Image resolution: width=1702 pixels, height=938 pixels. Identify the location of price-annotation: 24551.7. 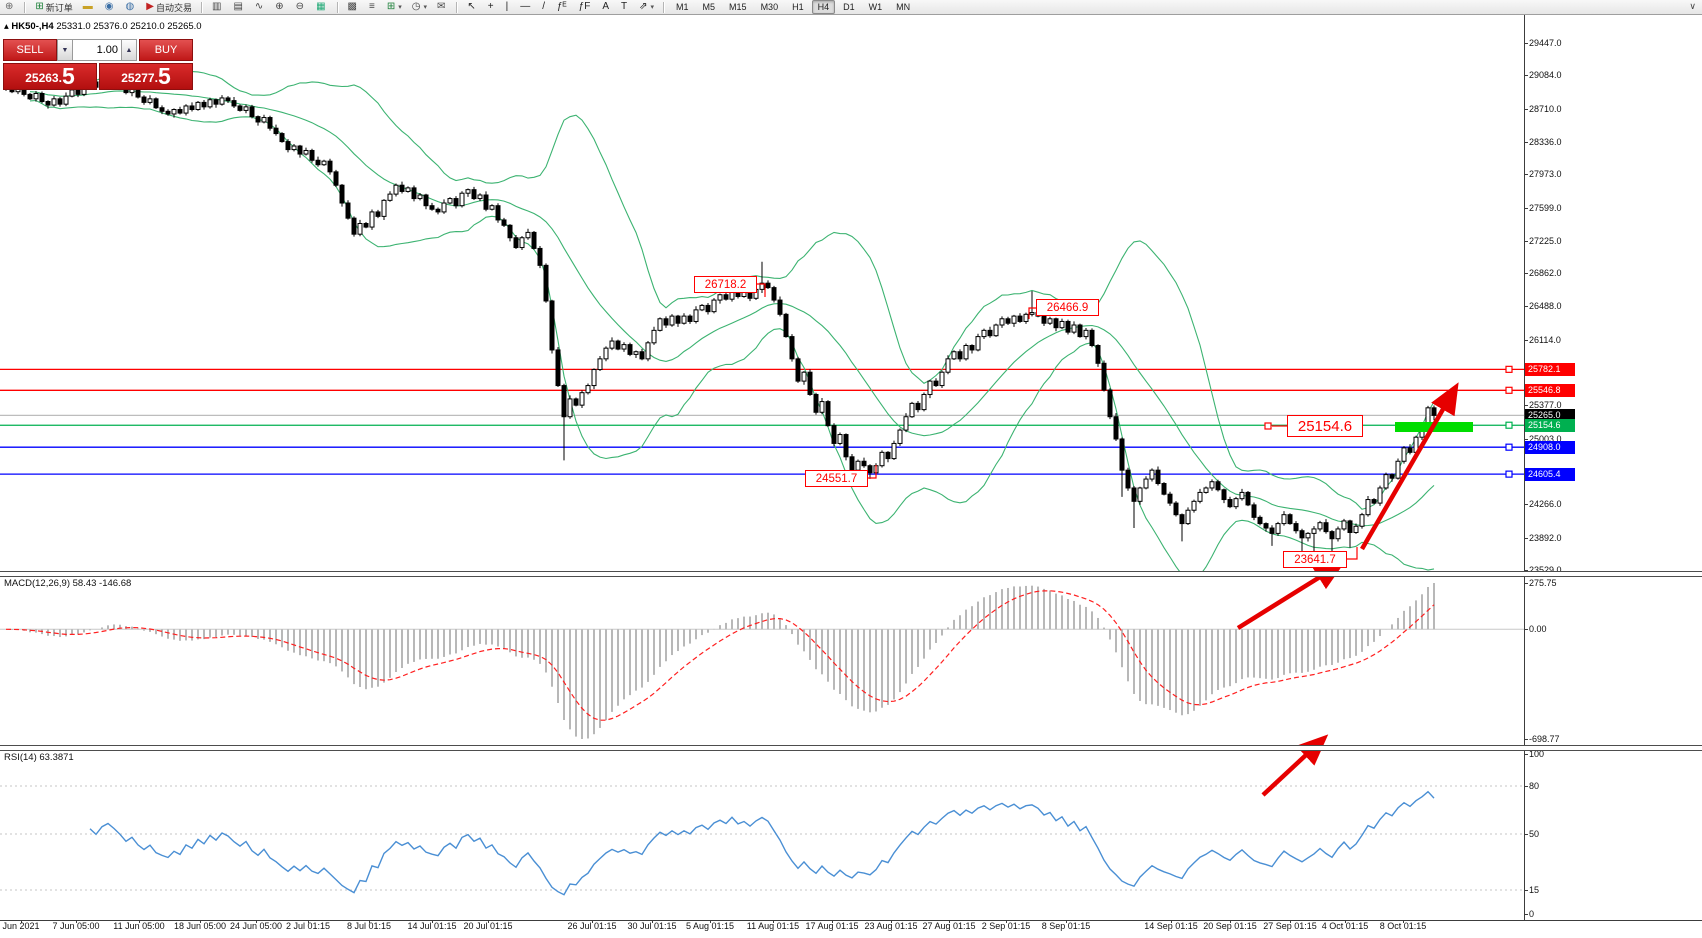
(836, 478).